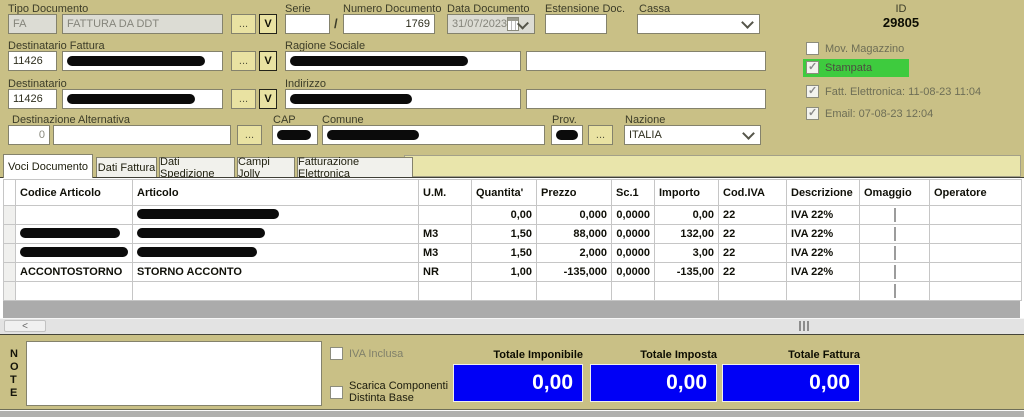  I want to click on col-header-importo: Importo, so click(686, 192).